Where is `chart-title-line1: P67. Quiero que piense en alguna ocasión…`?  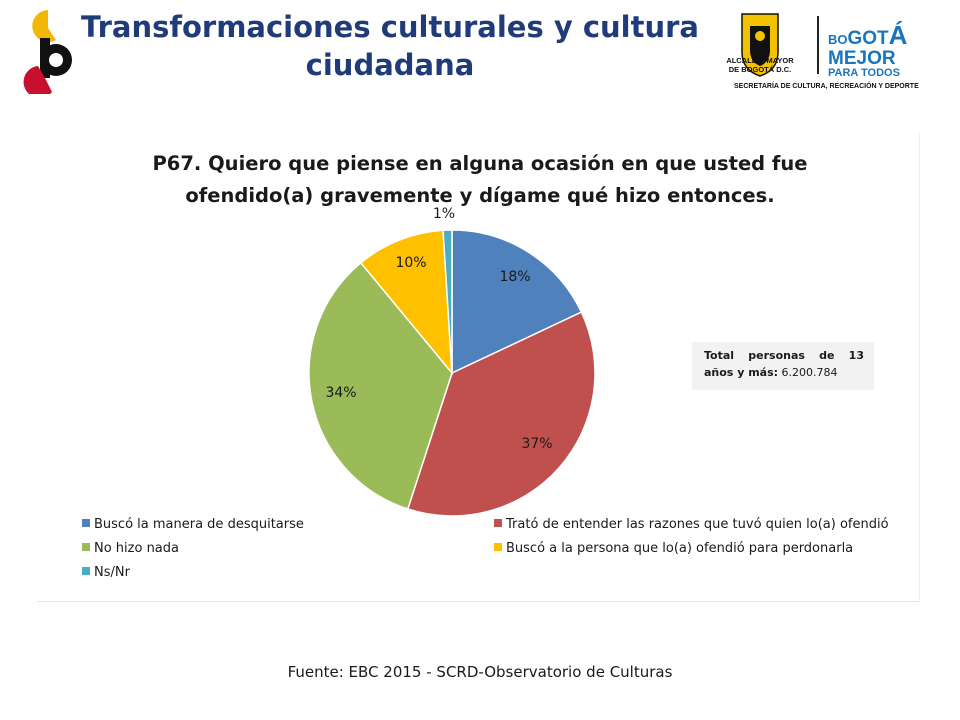
chart-title-line1: P67. Quiero que piense en alguna ocasión… is located at coordinates (480, 163).